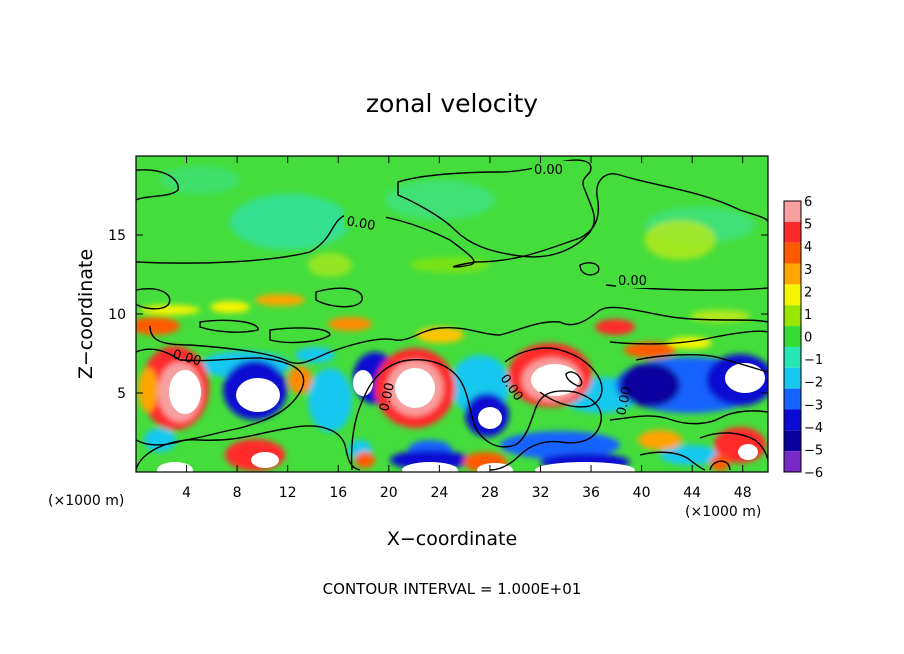  What do you see at coordinates (813, 473) in the screenshot?
I see `colorbar-label: −6` at bounding box center [813, 473].